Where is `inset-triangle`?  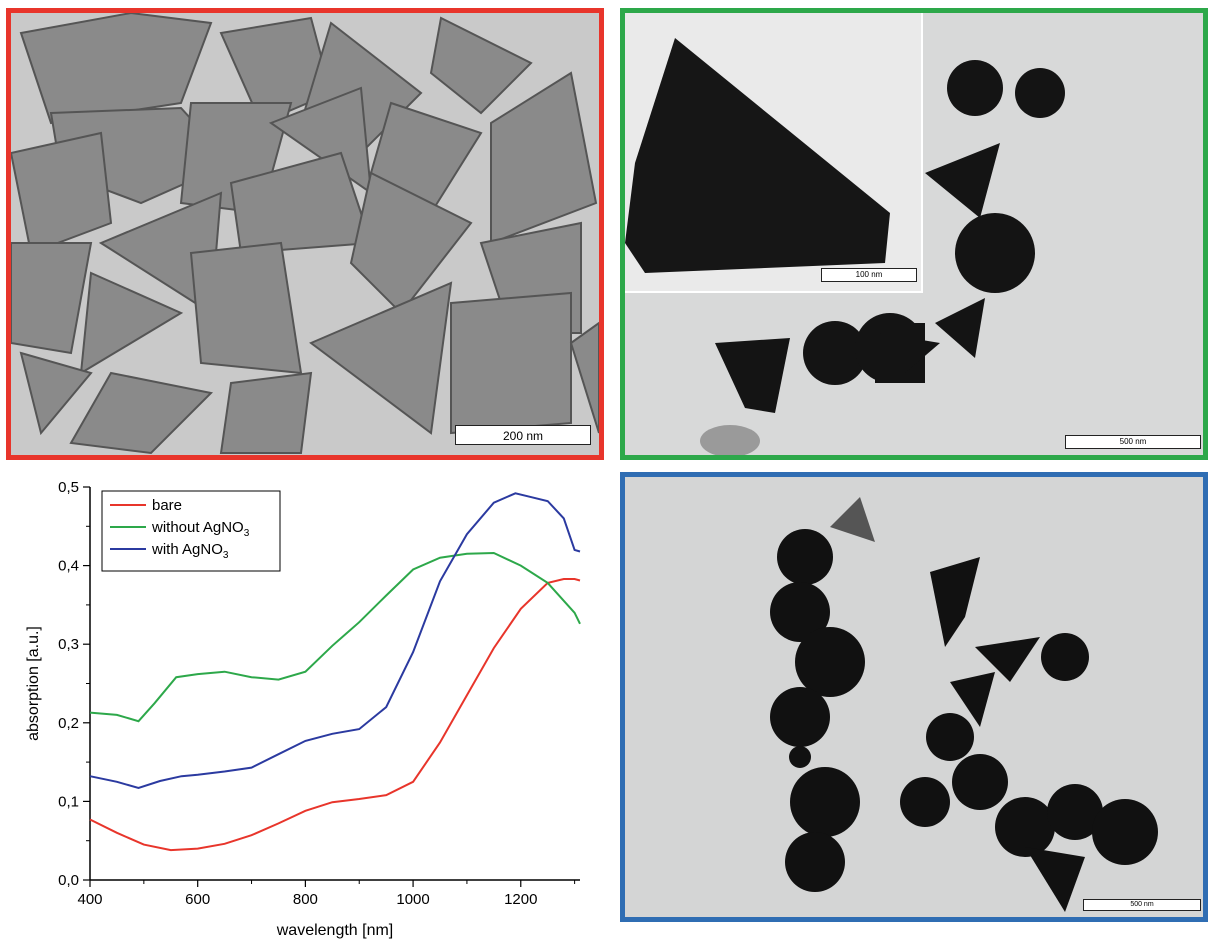 inset-triangle is located at coordinates (757, 155).